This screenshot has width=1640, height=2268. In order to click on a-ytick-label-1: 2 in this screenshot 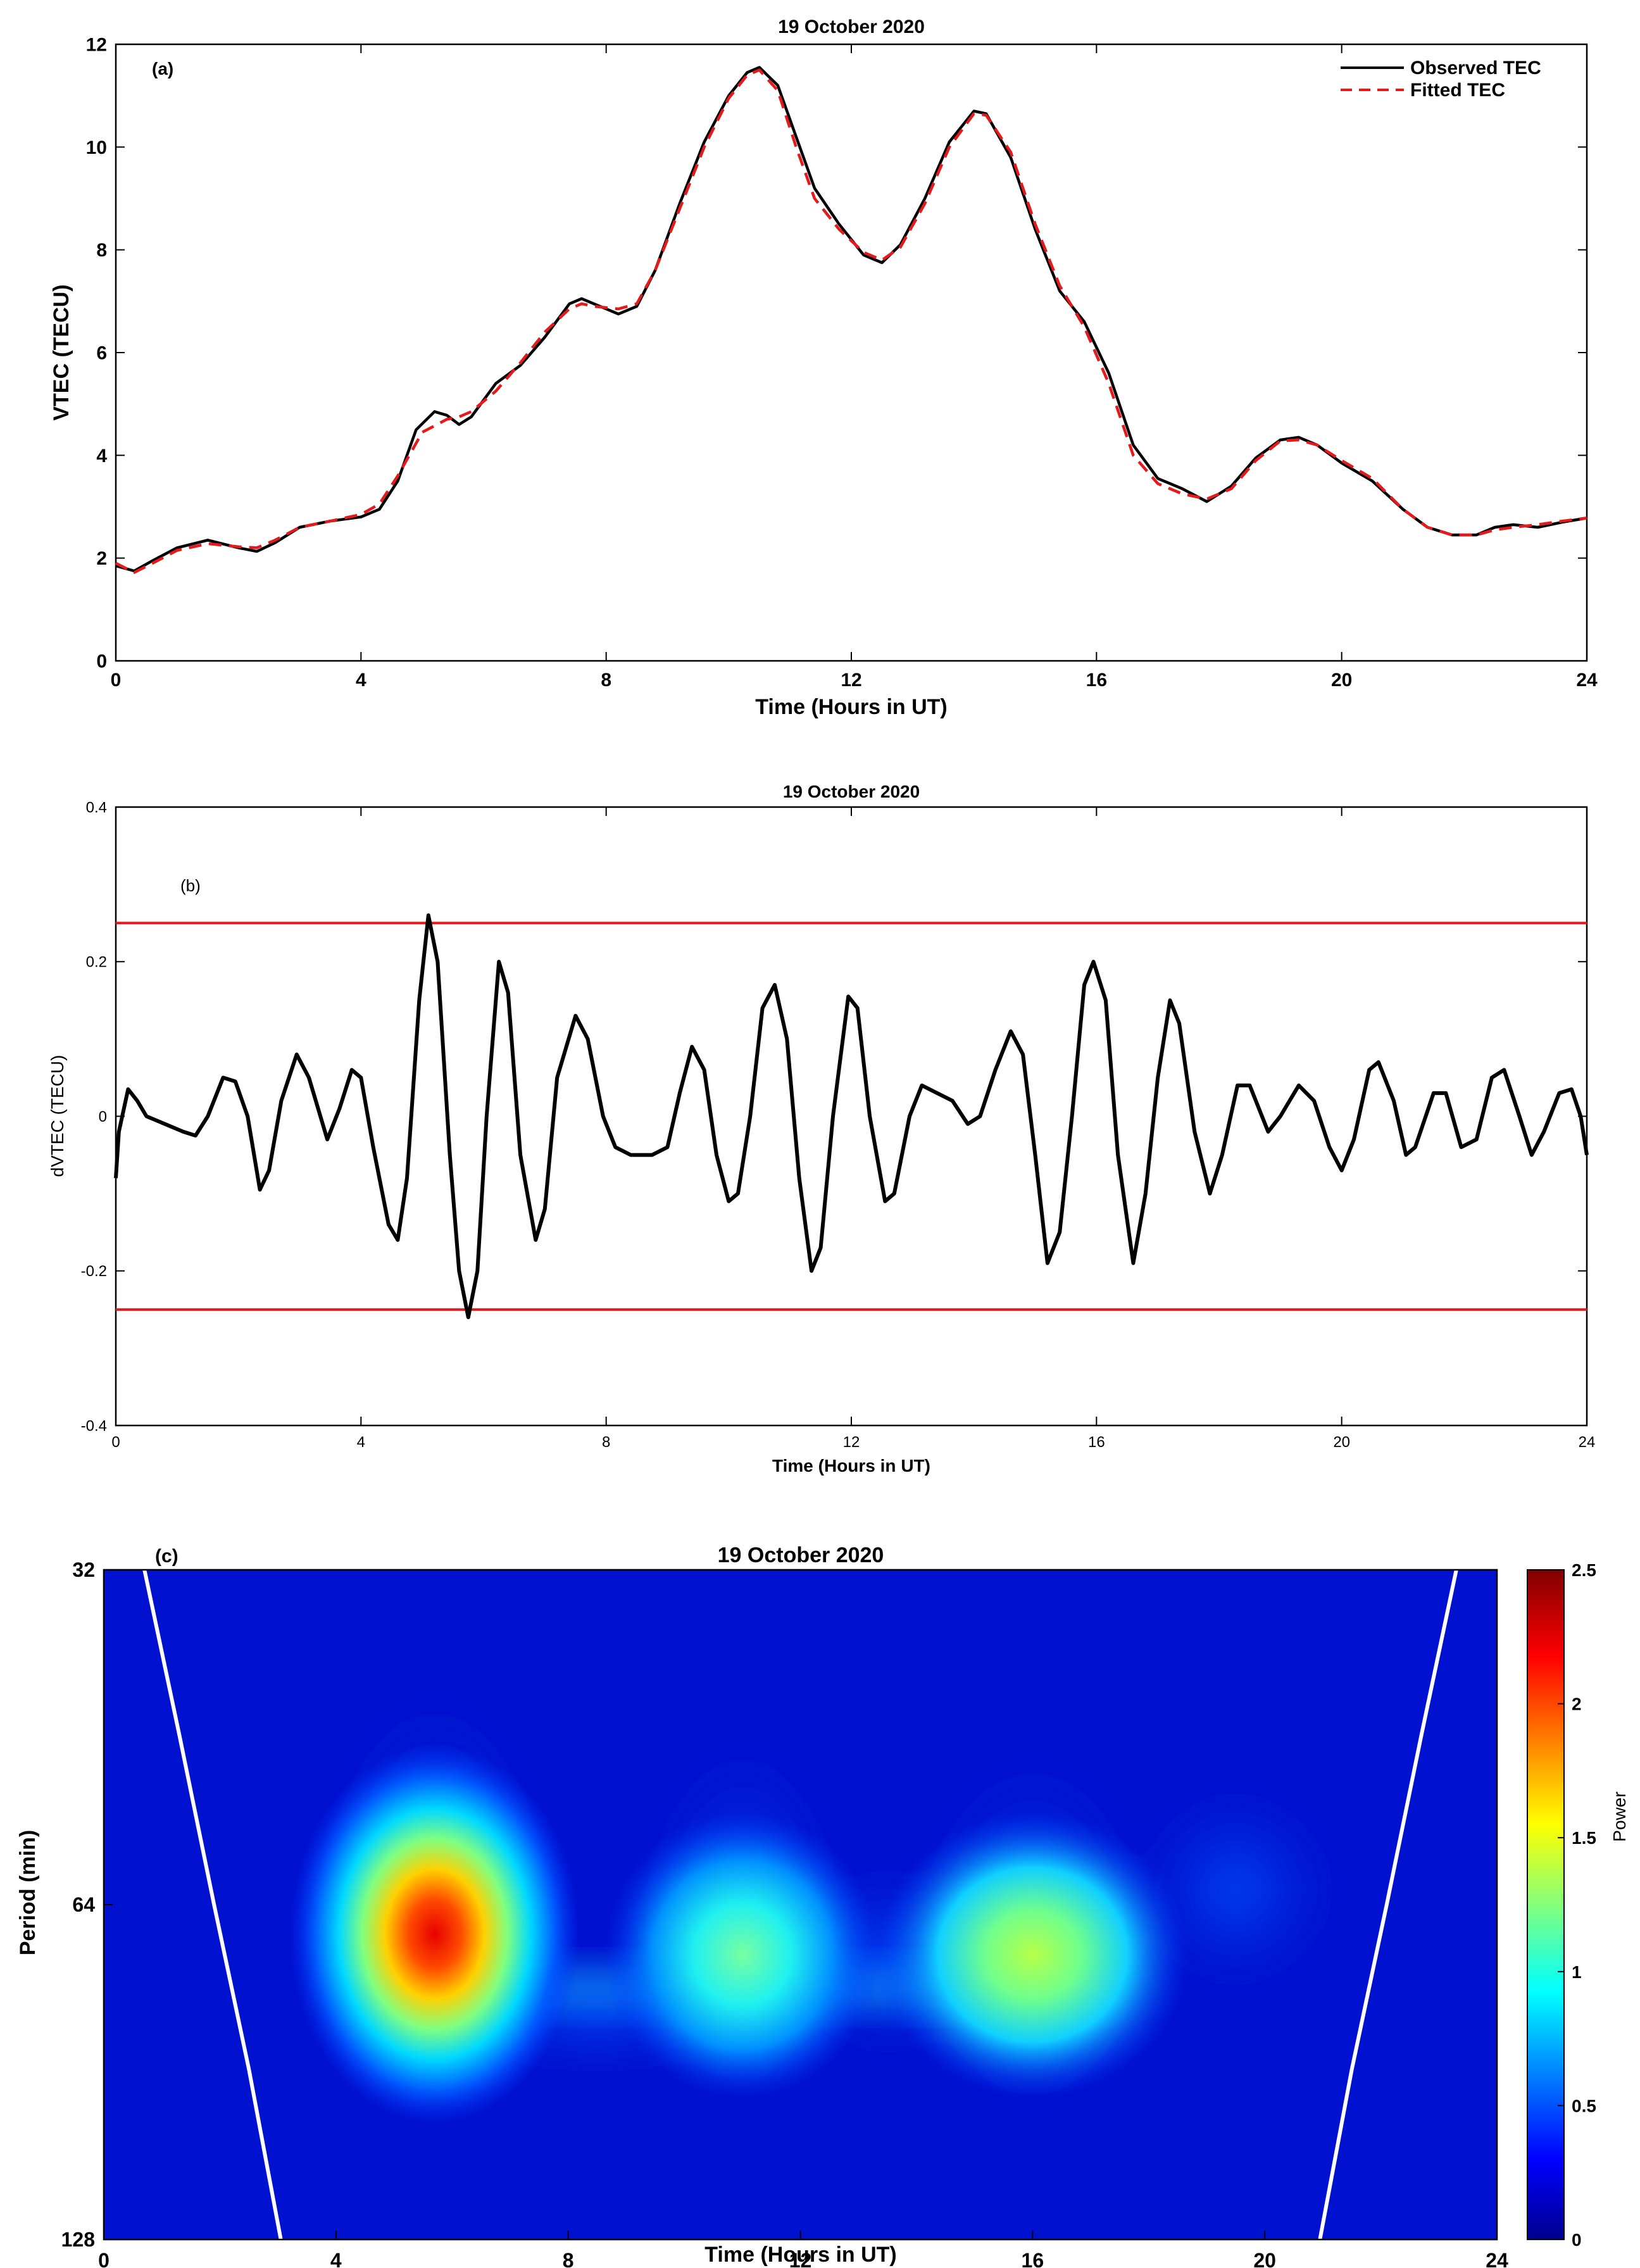, I will do `click(101, 558)`.